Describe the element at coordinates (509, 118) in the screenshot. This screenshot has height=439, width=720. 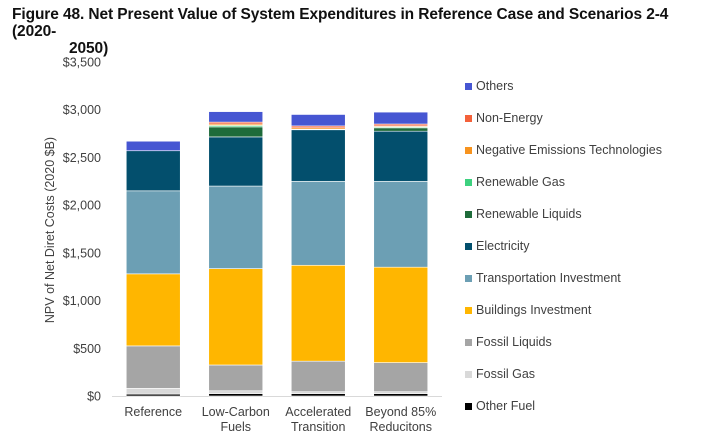
I see `legend-label: Non-Energy` at that location.